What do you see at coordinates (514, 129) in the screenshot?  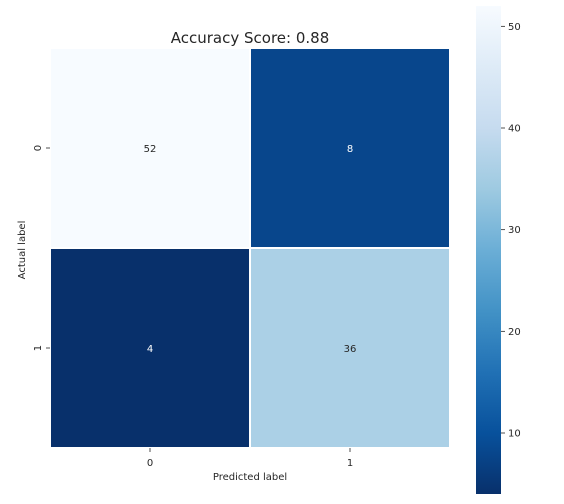 I see `colorbar-tick-label-3: 40` at bounding box center [514, 129].